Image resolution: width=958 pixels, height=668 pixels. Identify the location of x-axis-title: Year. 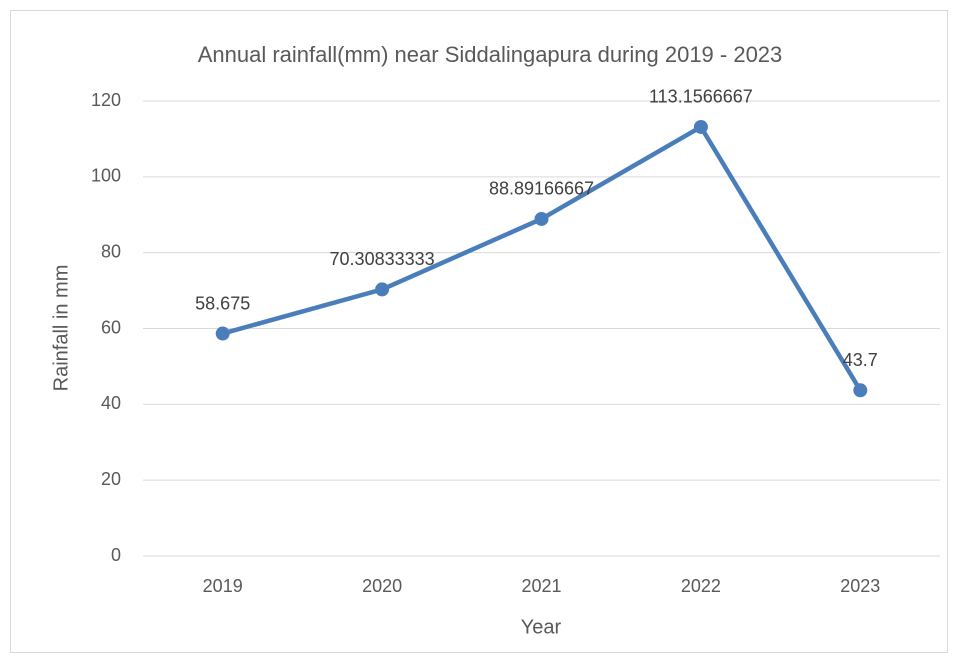
(541, 627).